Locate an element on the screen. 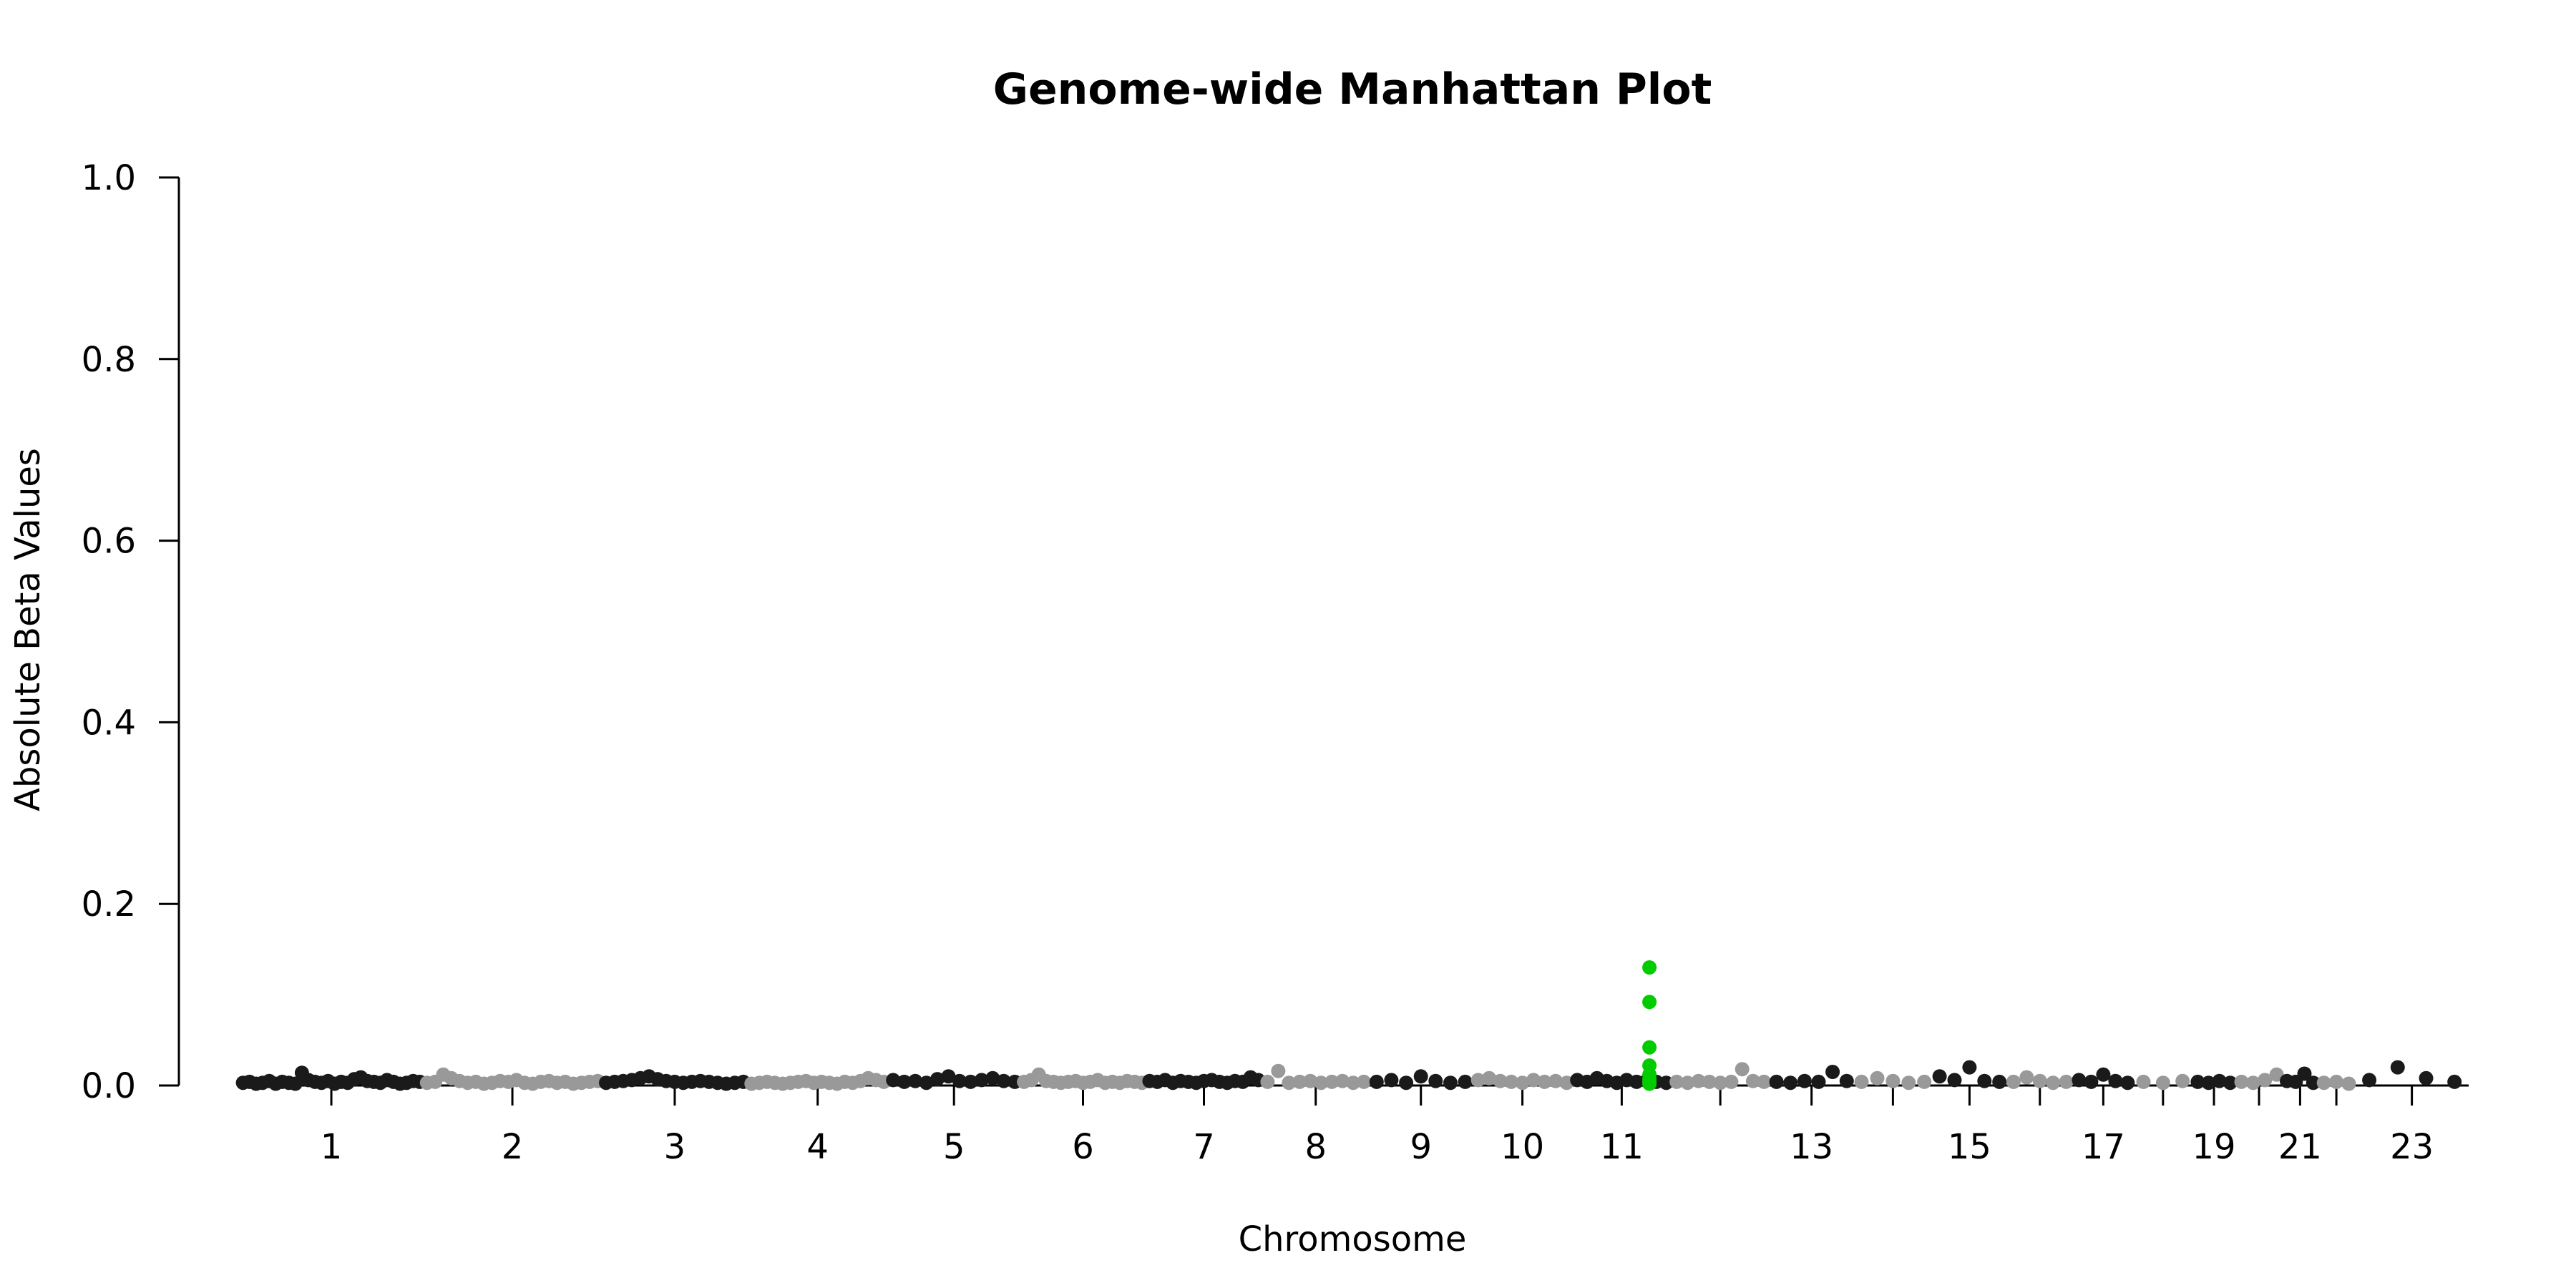 This screenshot has width=2576, height=1288. x-axis-label: Chromosome is located at coordinates (1353, 1239).